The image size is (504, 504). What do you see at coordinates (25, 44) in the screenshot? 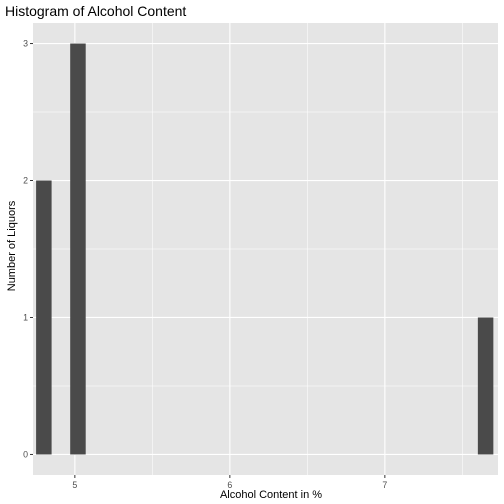
I see `y-tick-label: 3` at bounding box center [25, 44].